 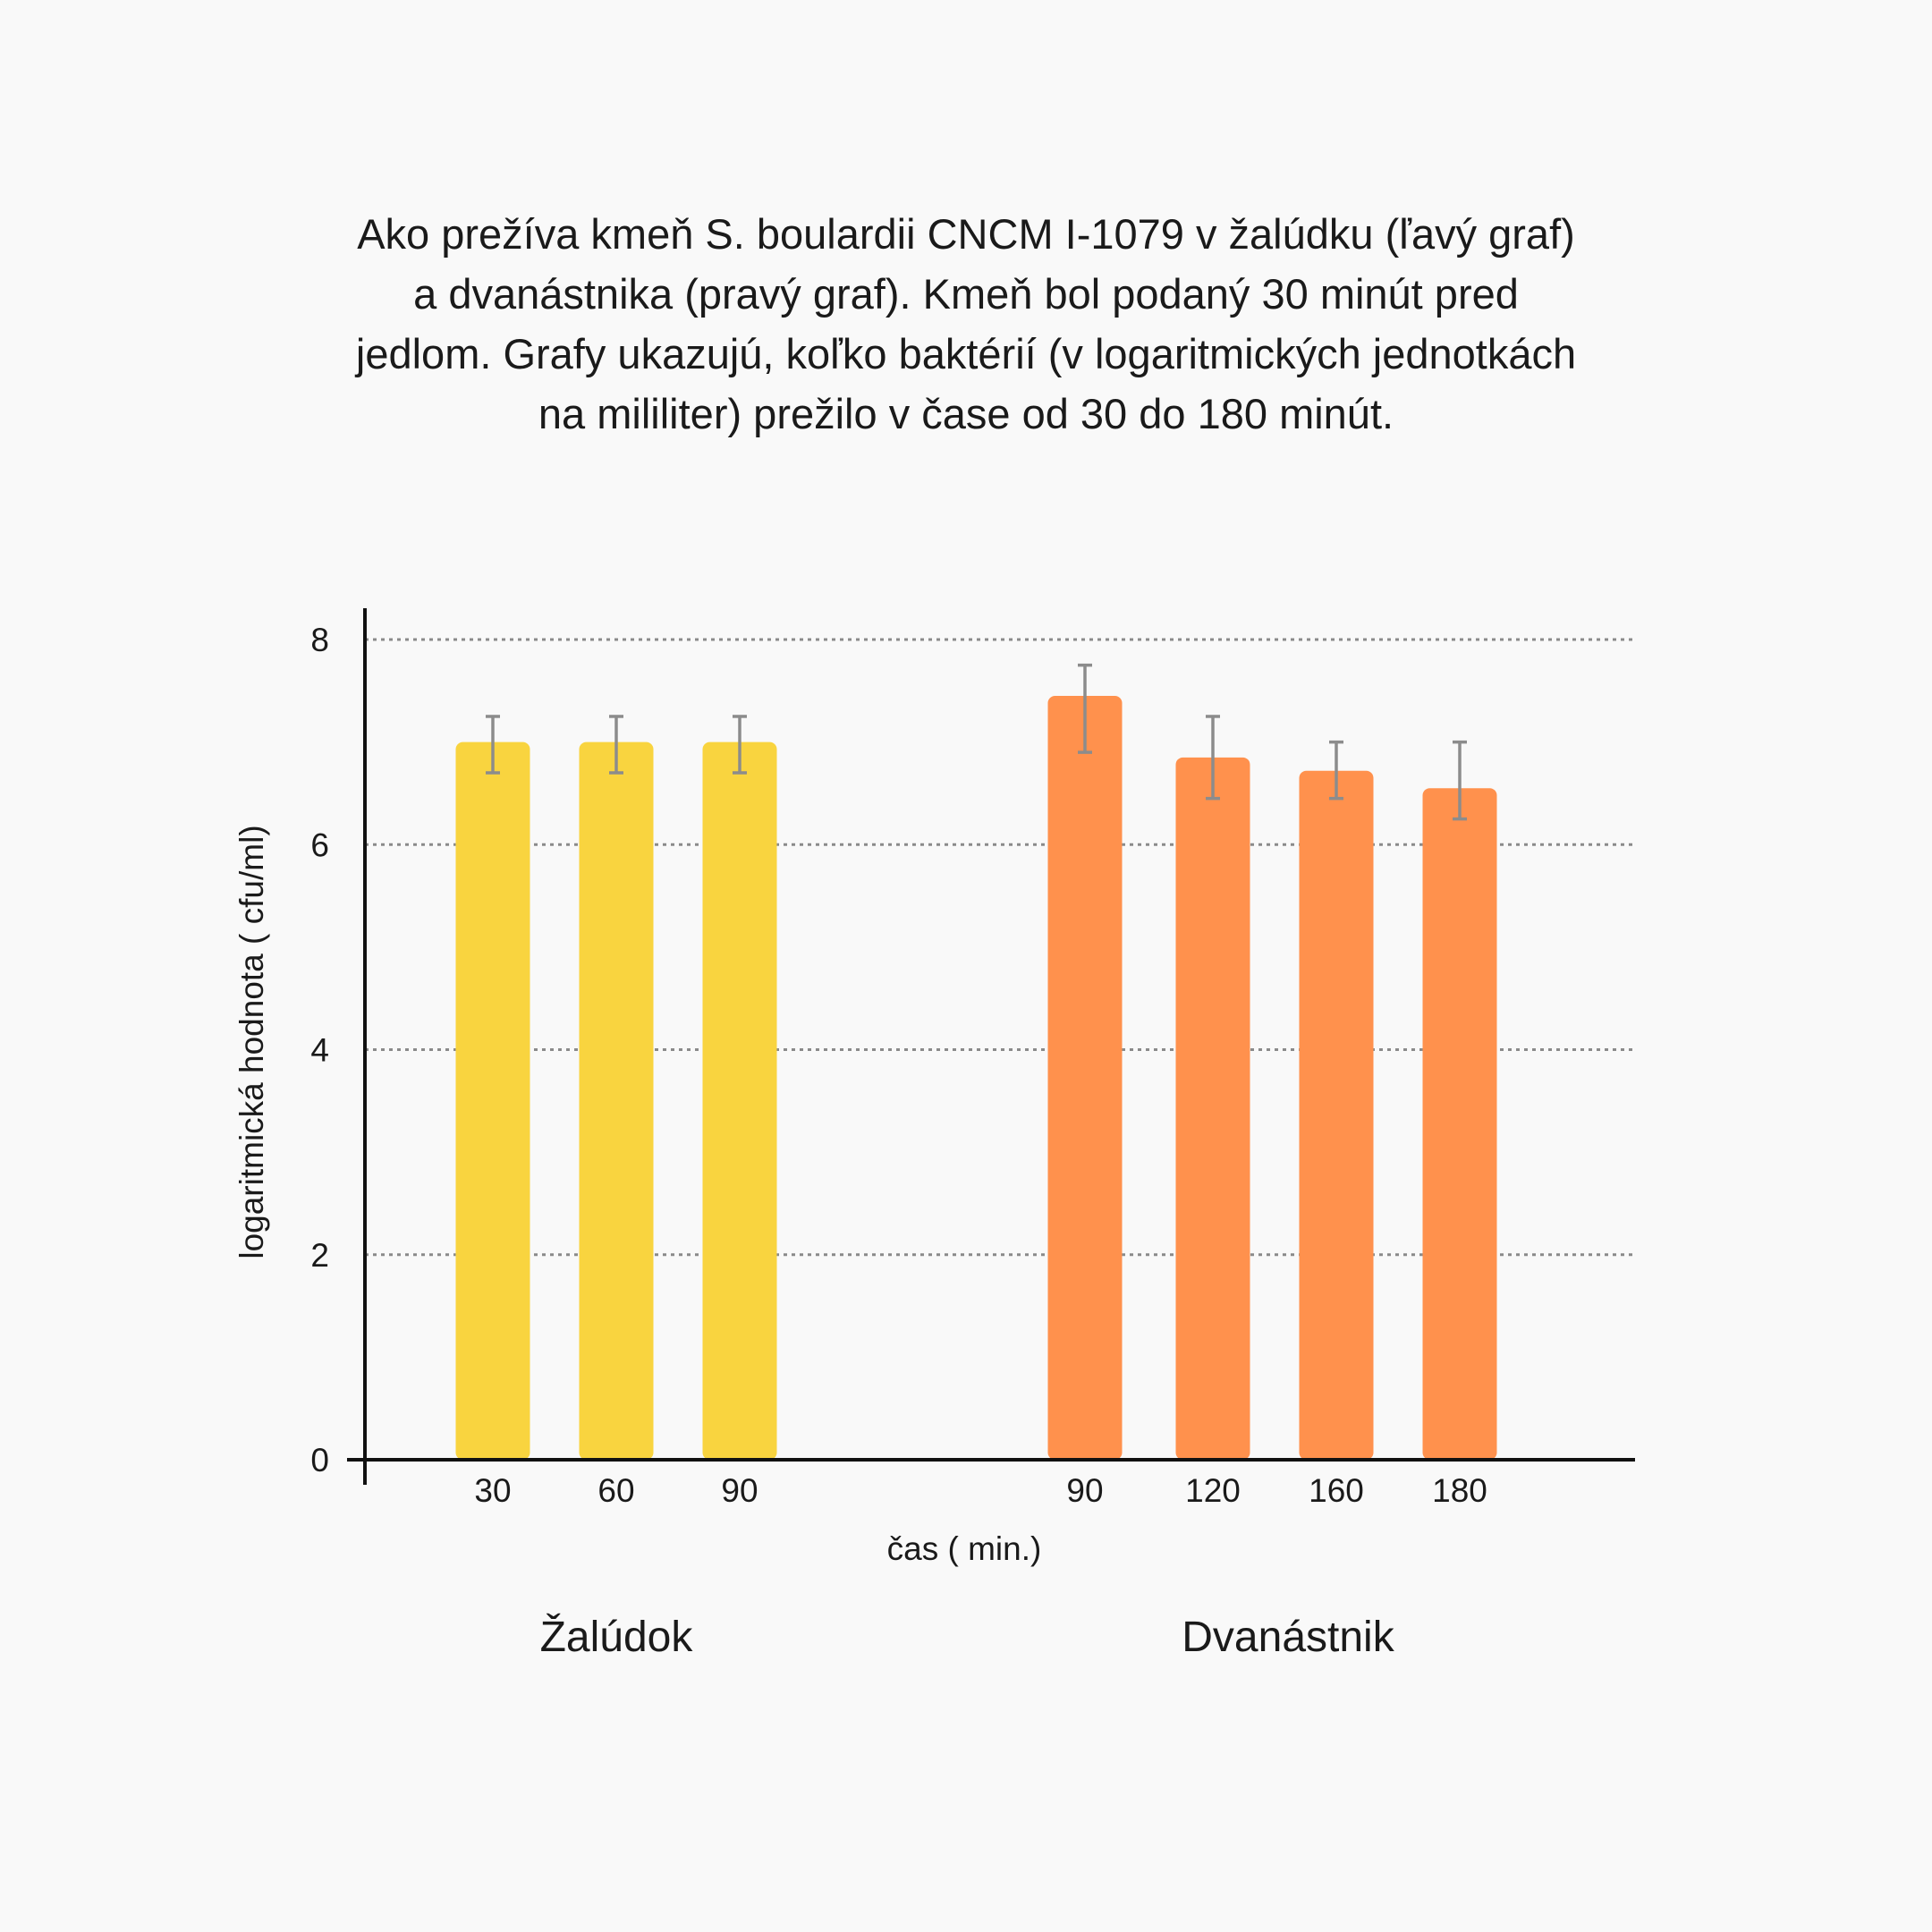 I want to click on x-tick-label: 30, so click(x=492, y=1490).